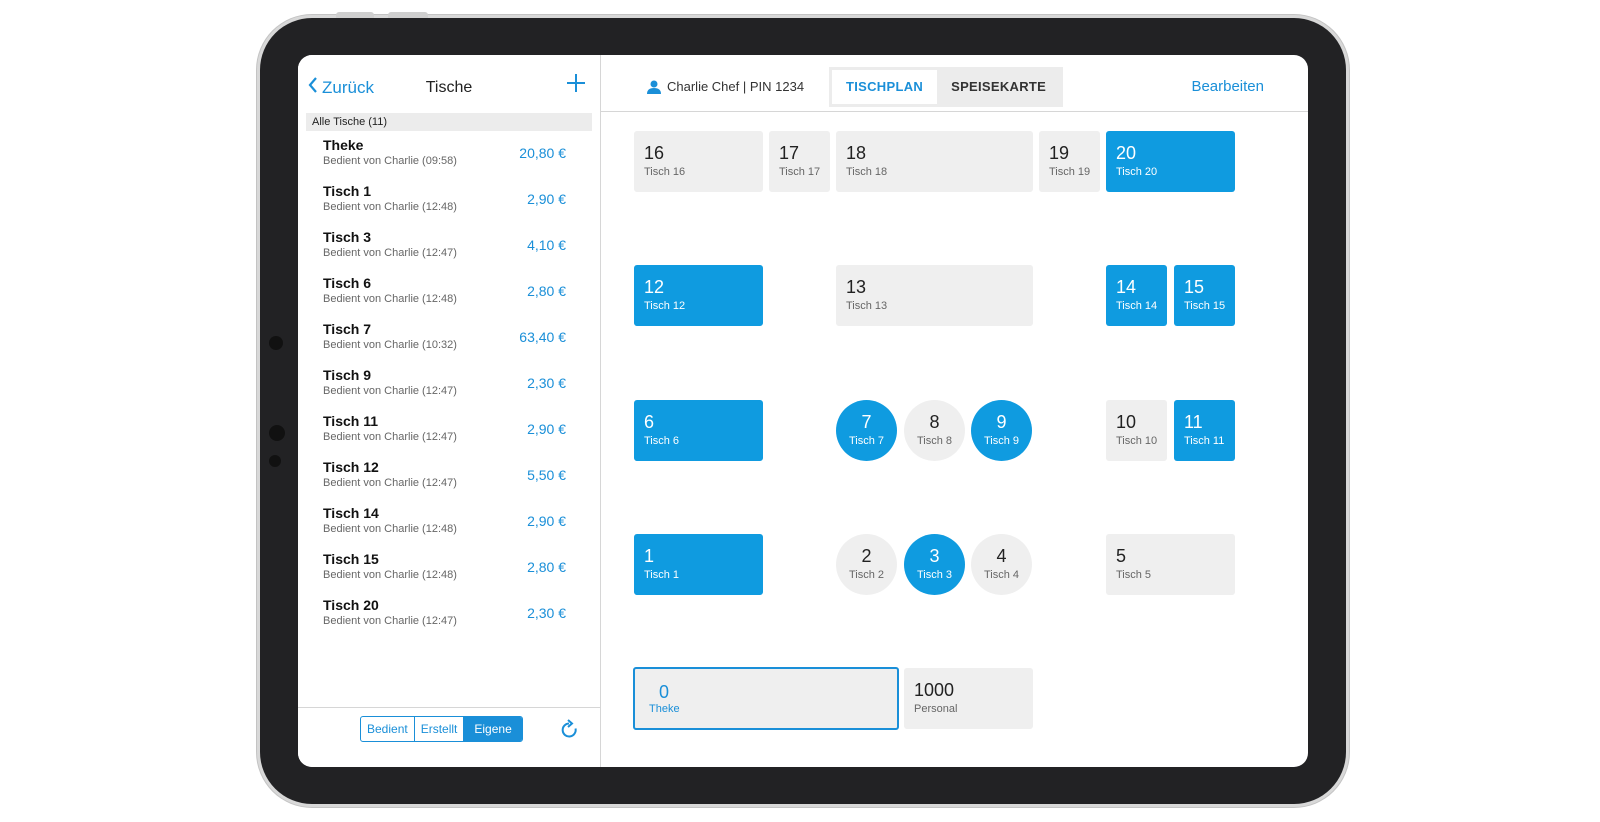 The width and height of the screenshot is (1600, 822). I want to click on table-13: 13 Tisch 13, so click(934, 295).